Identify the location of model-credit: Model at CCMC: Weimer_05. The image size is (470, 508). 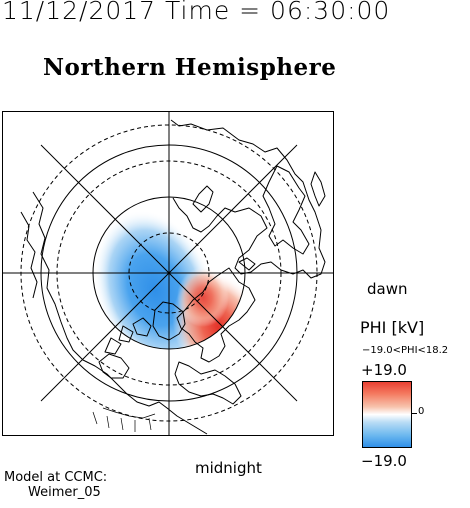
(55, 485).